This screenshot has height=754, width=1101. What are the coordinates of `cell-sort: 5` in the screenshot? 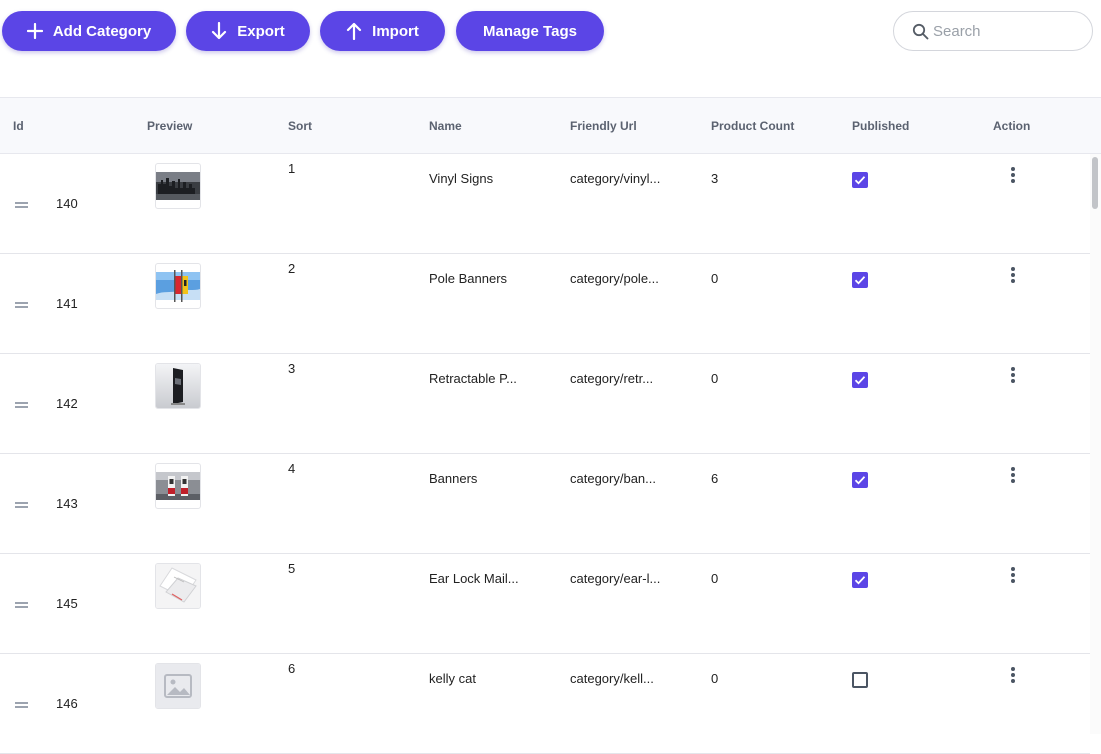 It's located at (292, 568).